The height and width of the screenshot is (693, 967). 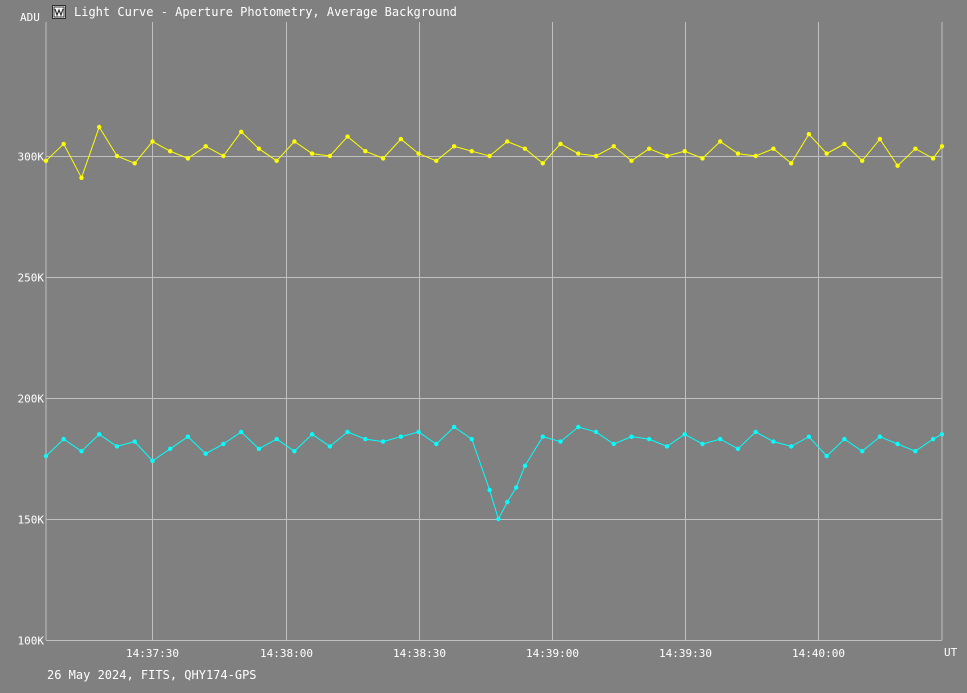 What do you see at coordinates (31, 278) in the screenshot?
I see `y-tick-label: 250K` at bounding box center [31, 278].